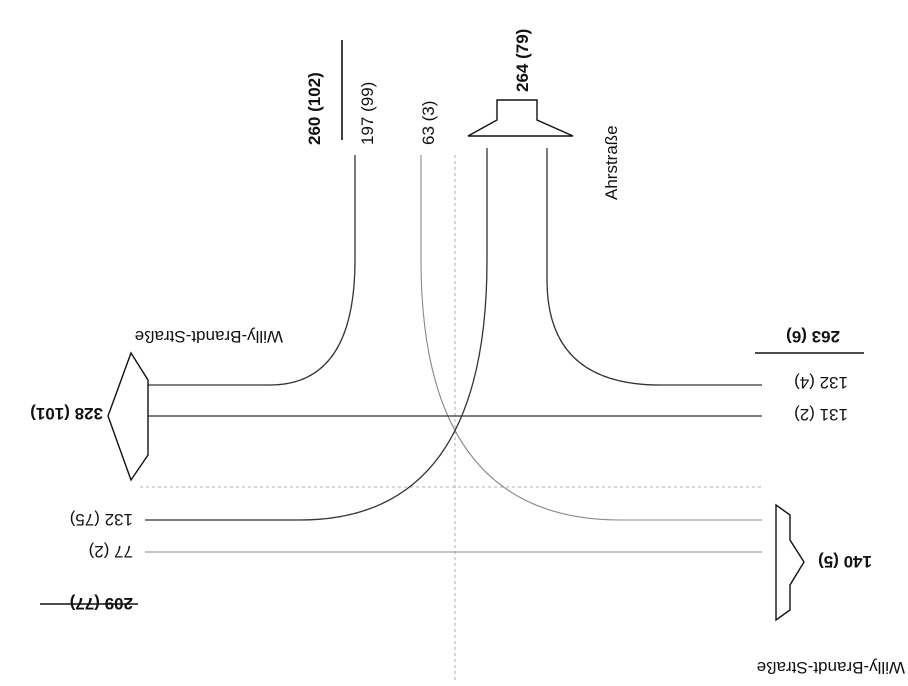 This screenshot has height=686, width=908. I want to click on east-inflow-total-label: 263 (6), so click(813, 336).